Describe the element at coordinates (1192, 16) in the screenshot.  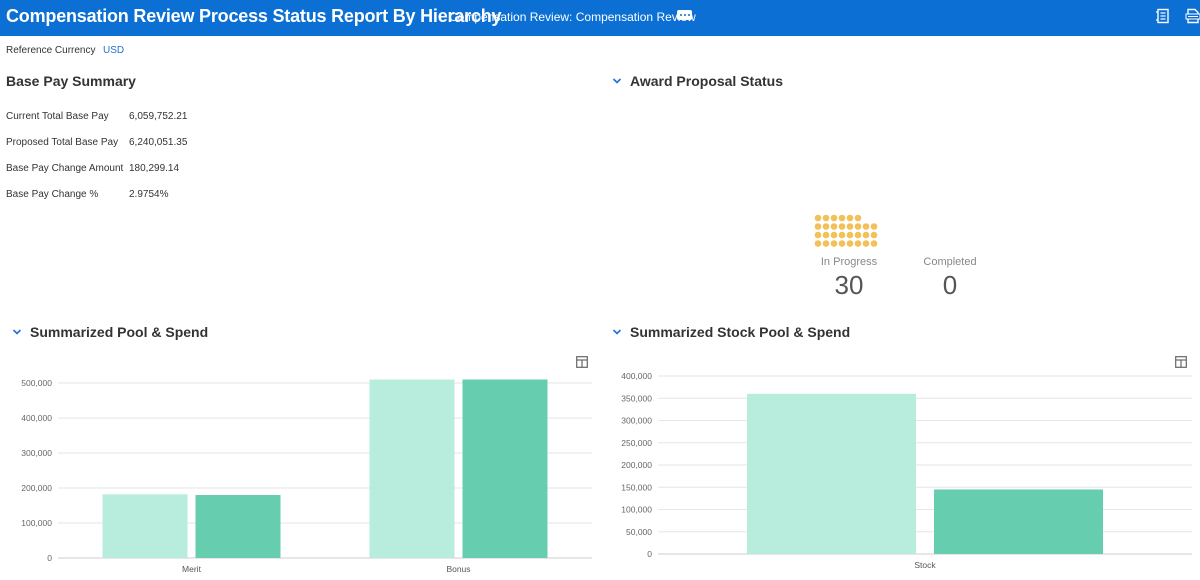
I see `pdf-icon` at that location.